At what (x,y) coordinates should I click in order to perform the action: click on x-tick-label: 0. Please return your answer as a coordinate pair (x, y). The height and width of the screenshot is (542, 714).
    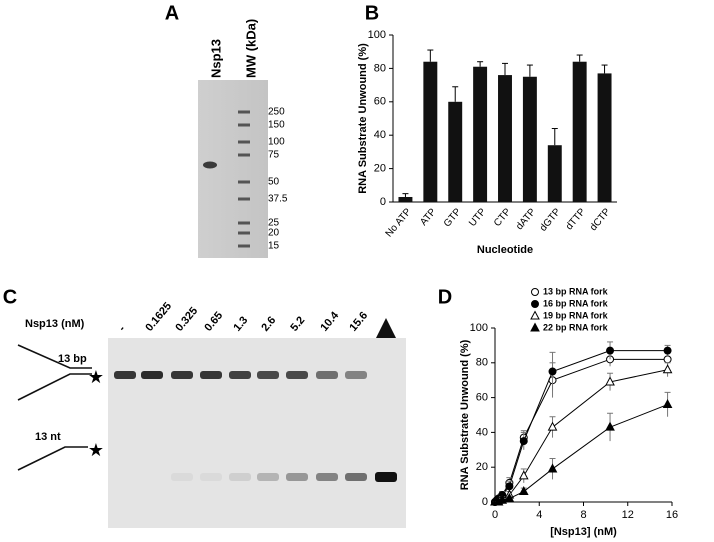
    Looking at the image, I should click on (495, 515).